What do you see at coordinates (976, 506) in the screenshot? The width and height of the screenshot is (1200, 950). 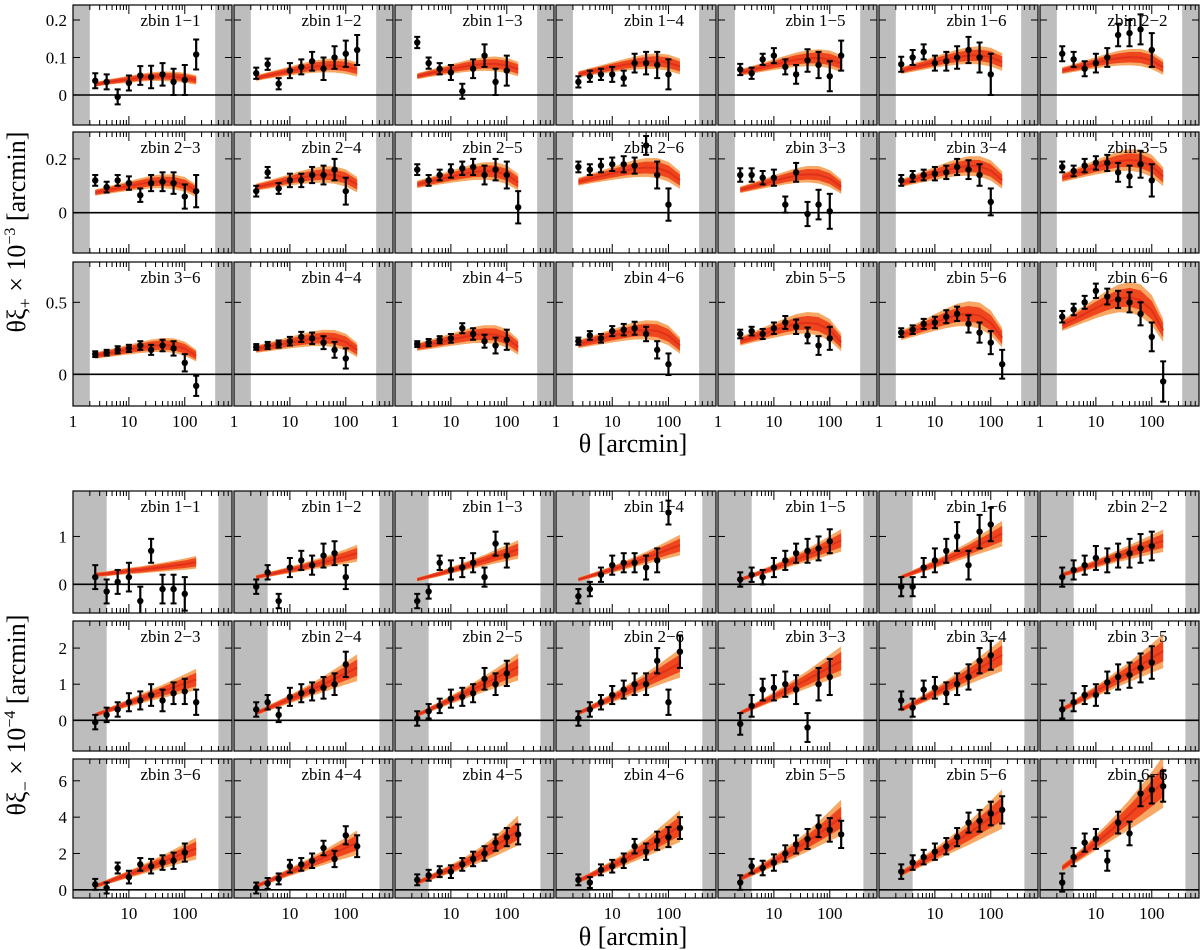 I see `panel-label: zbin 1−6` at bounding box center [976, 506].